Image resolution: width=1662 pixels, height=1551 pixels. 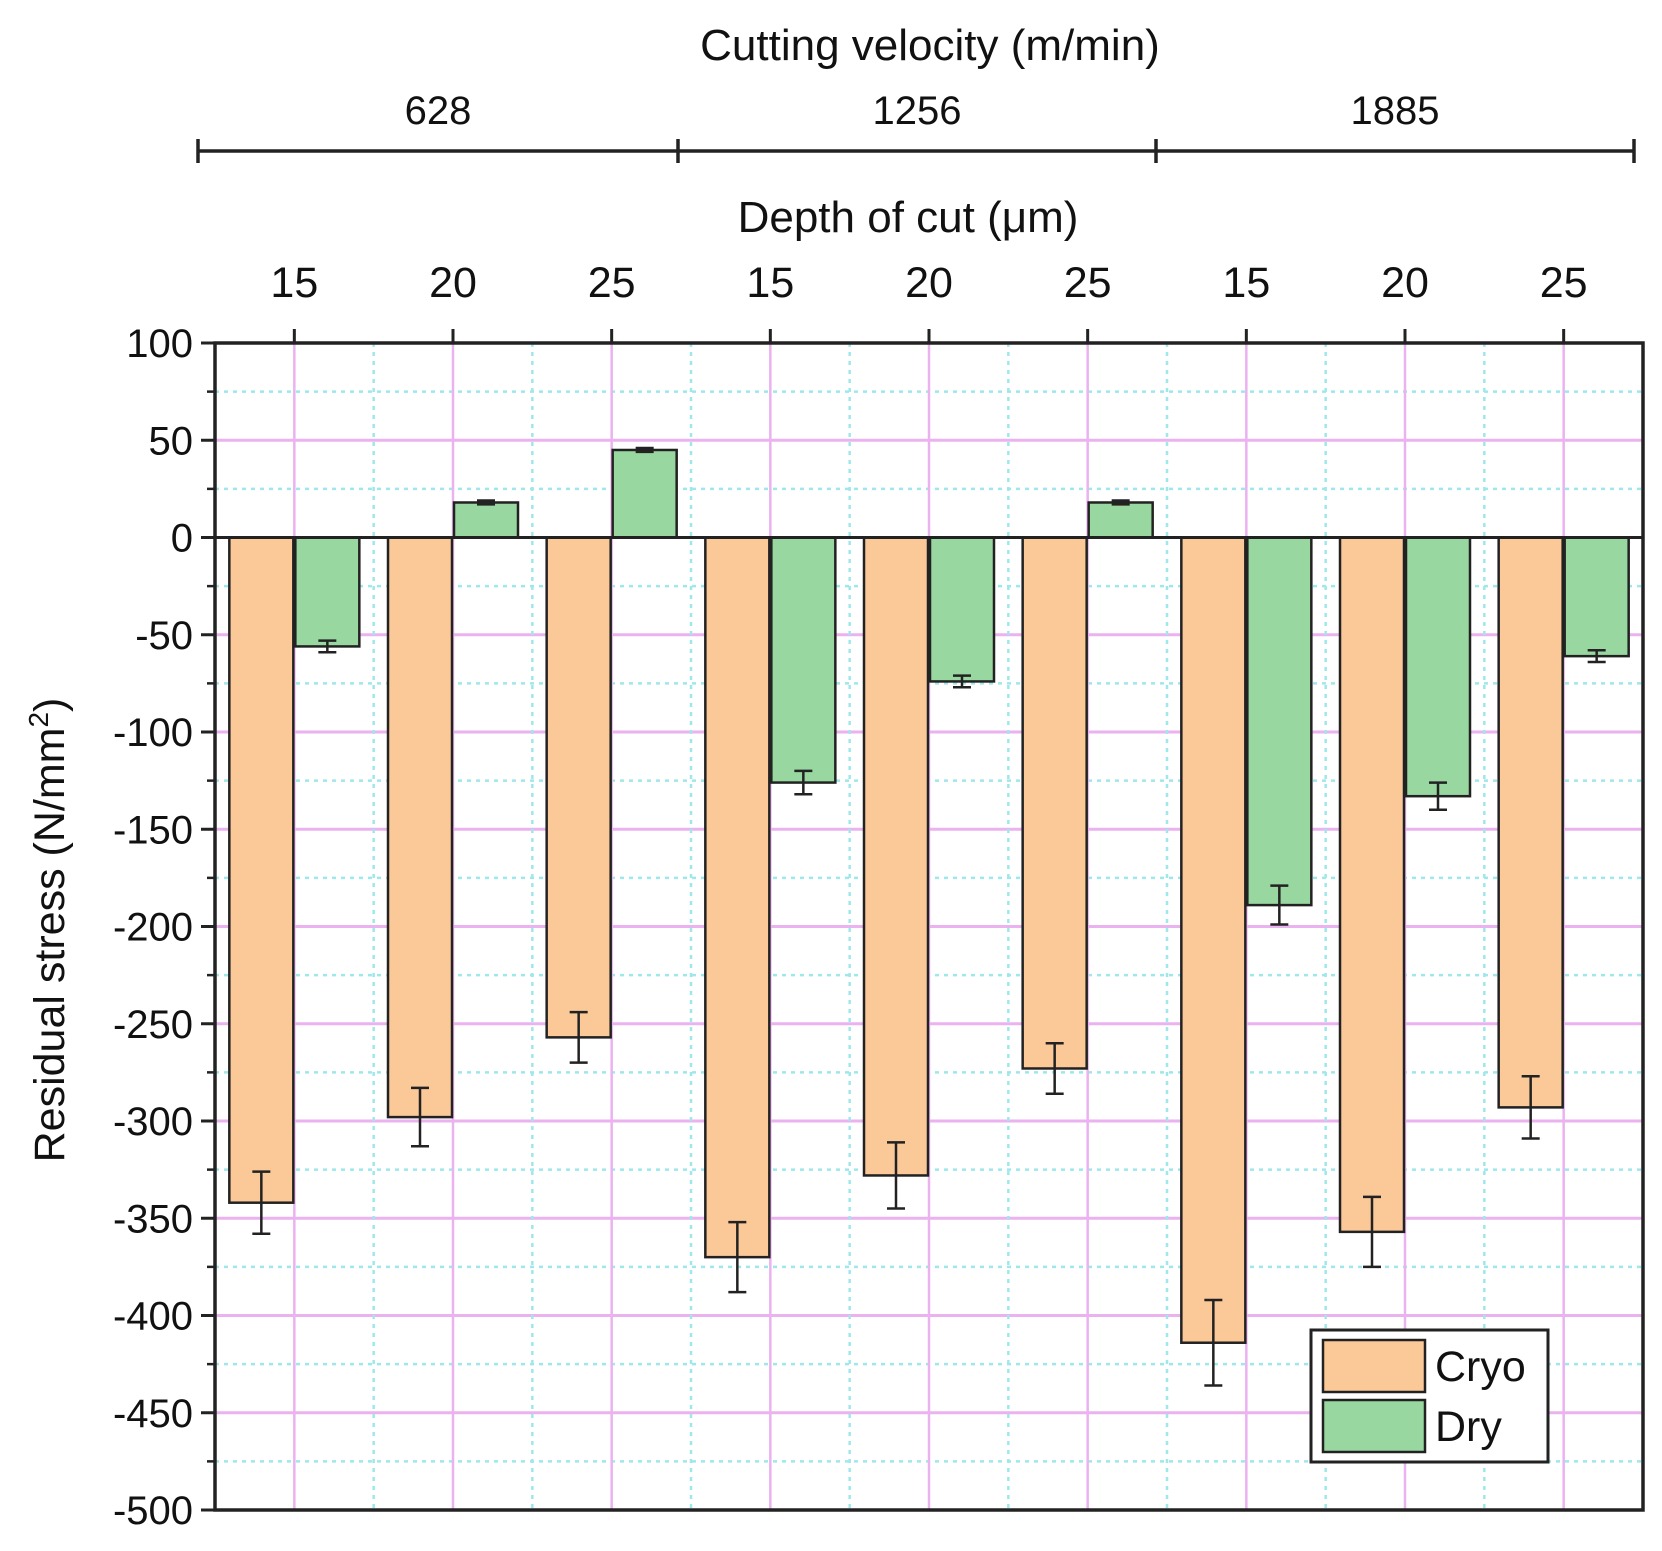 I want to click on y-tick-label: 100, so click(x=159, y=344).